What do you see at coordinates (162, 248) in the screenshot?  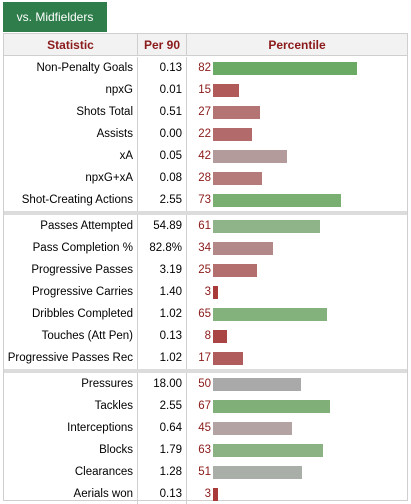 I see `per90-value: 82.8%` at bounding box center [162, 248].